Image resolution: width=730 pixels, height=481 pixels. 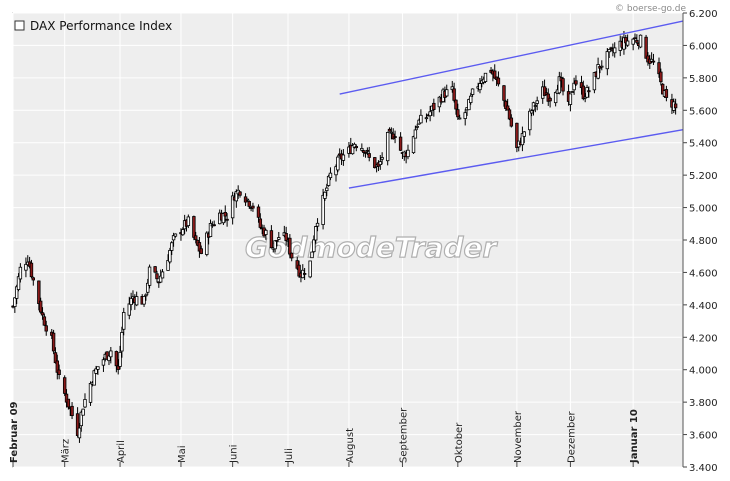 What do you see at coordinates (703, 209) in the screenshot?
I see `y-tick-label: 5.000` at bounding box center [703, 209].